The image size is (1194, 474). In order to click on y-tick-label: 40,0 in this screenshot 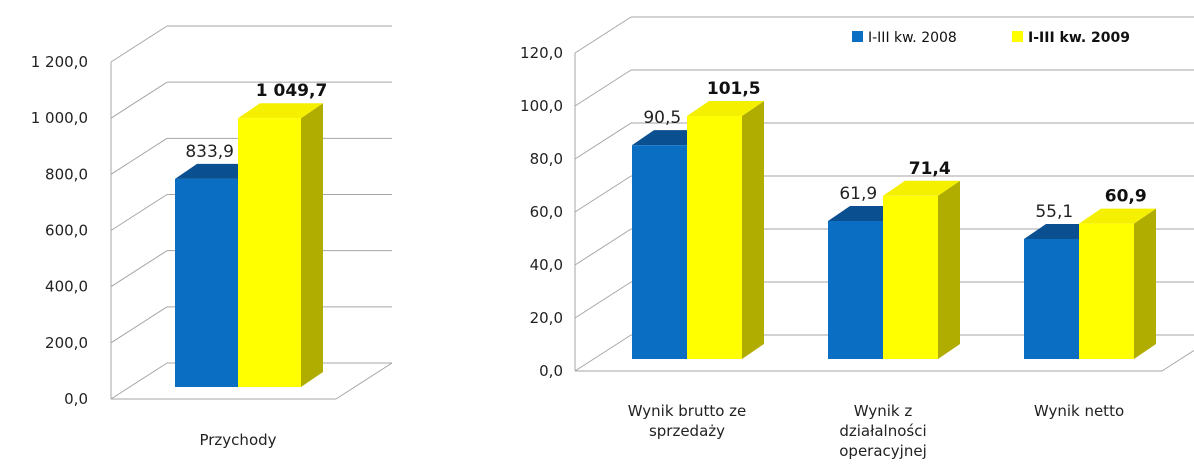, I will do `click(546, 265)`.